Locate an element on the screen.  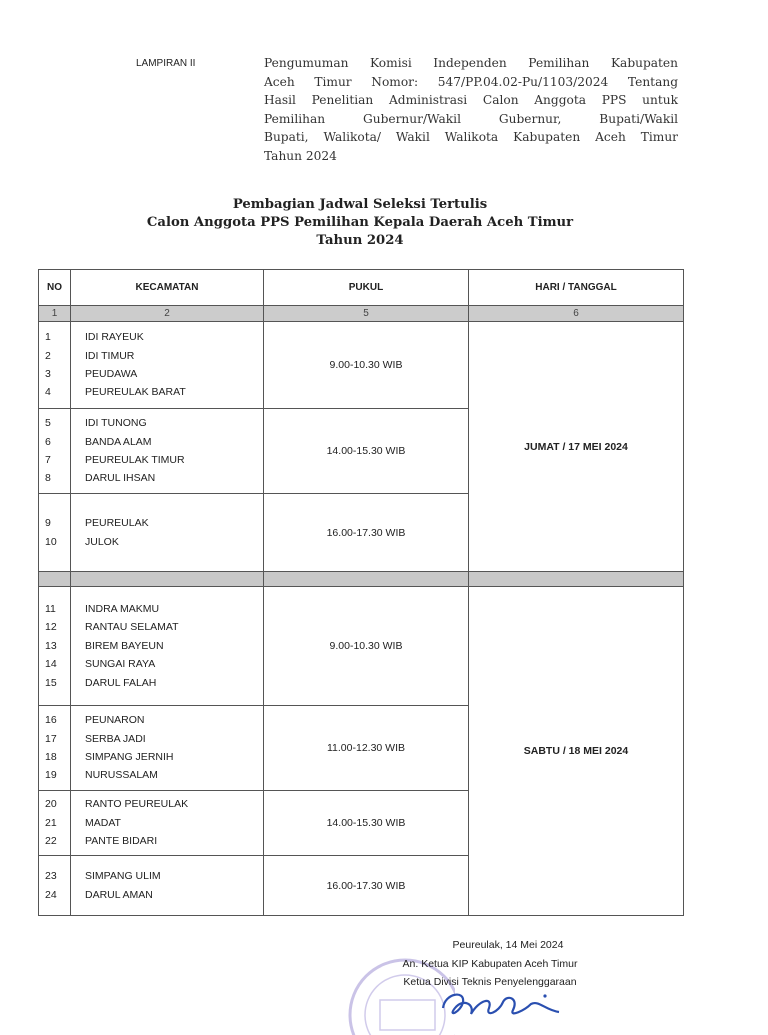
index-cell: 5 is located at coordinates (366, 313).